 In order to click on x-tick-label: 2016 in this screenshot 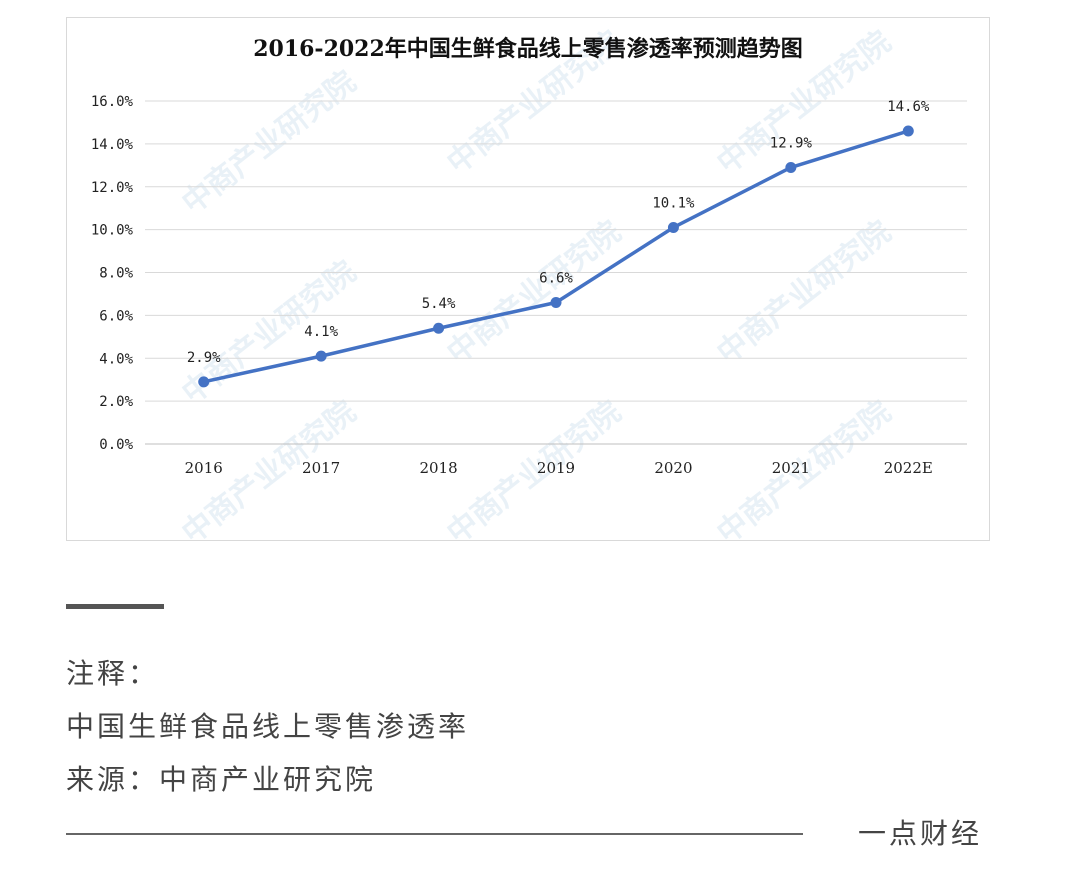, I will do `click(204, 468)`.